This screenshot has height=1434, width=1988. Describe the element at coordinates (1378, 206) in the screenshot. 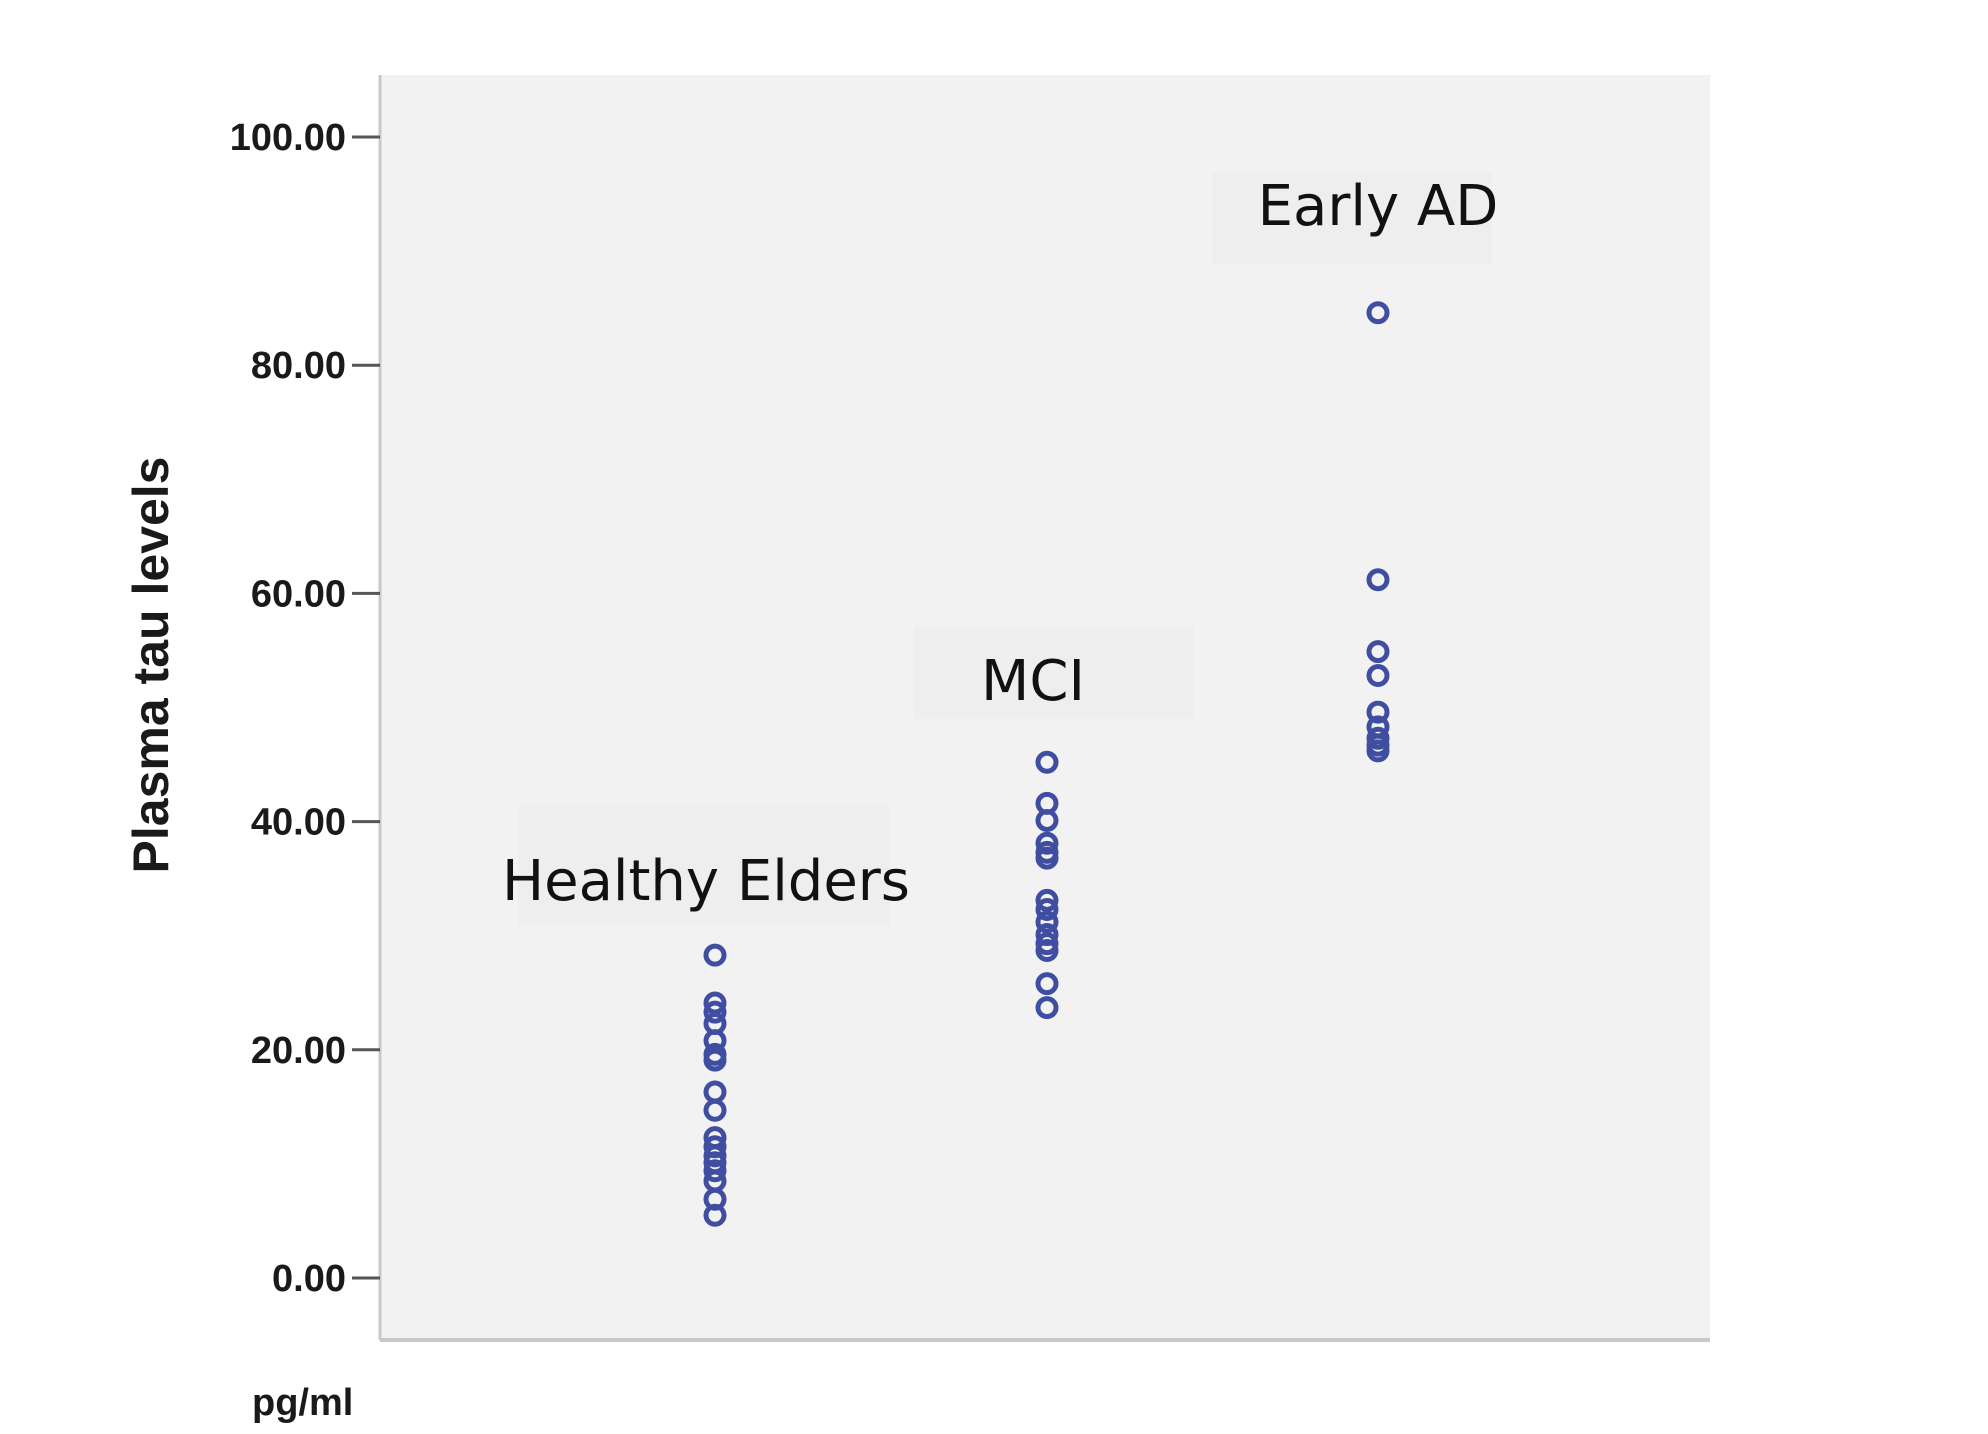

I see `group-label: Early AD` at that location.